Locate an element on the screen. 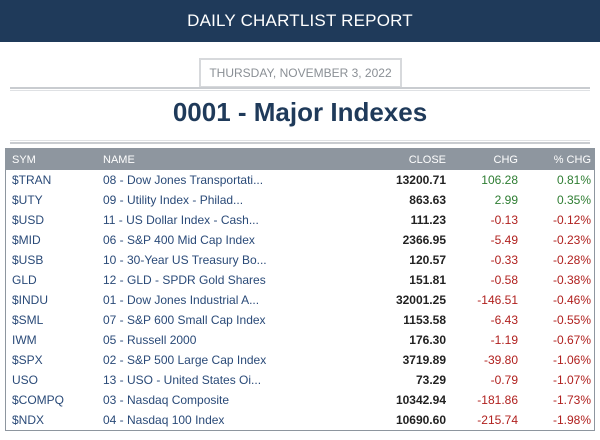  symbol-link: $SML is located at coordinates (28, 320).